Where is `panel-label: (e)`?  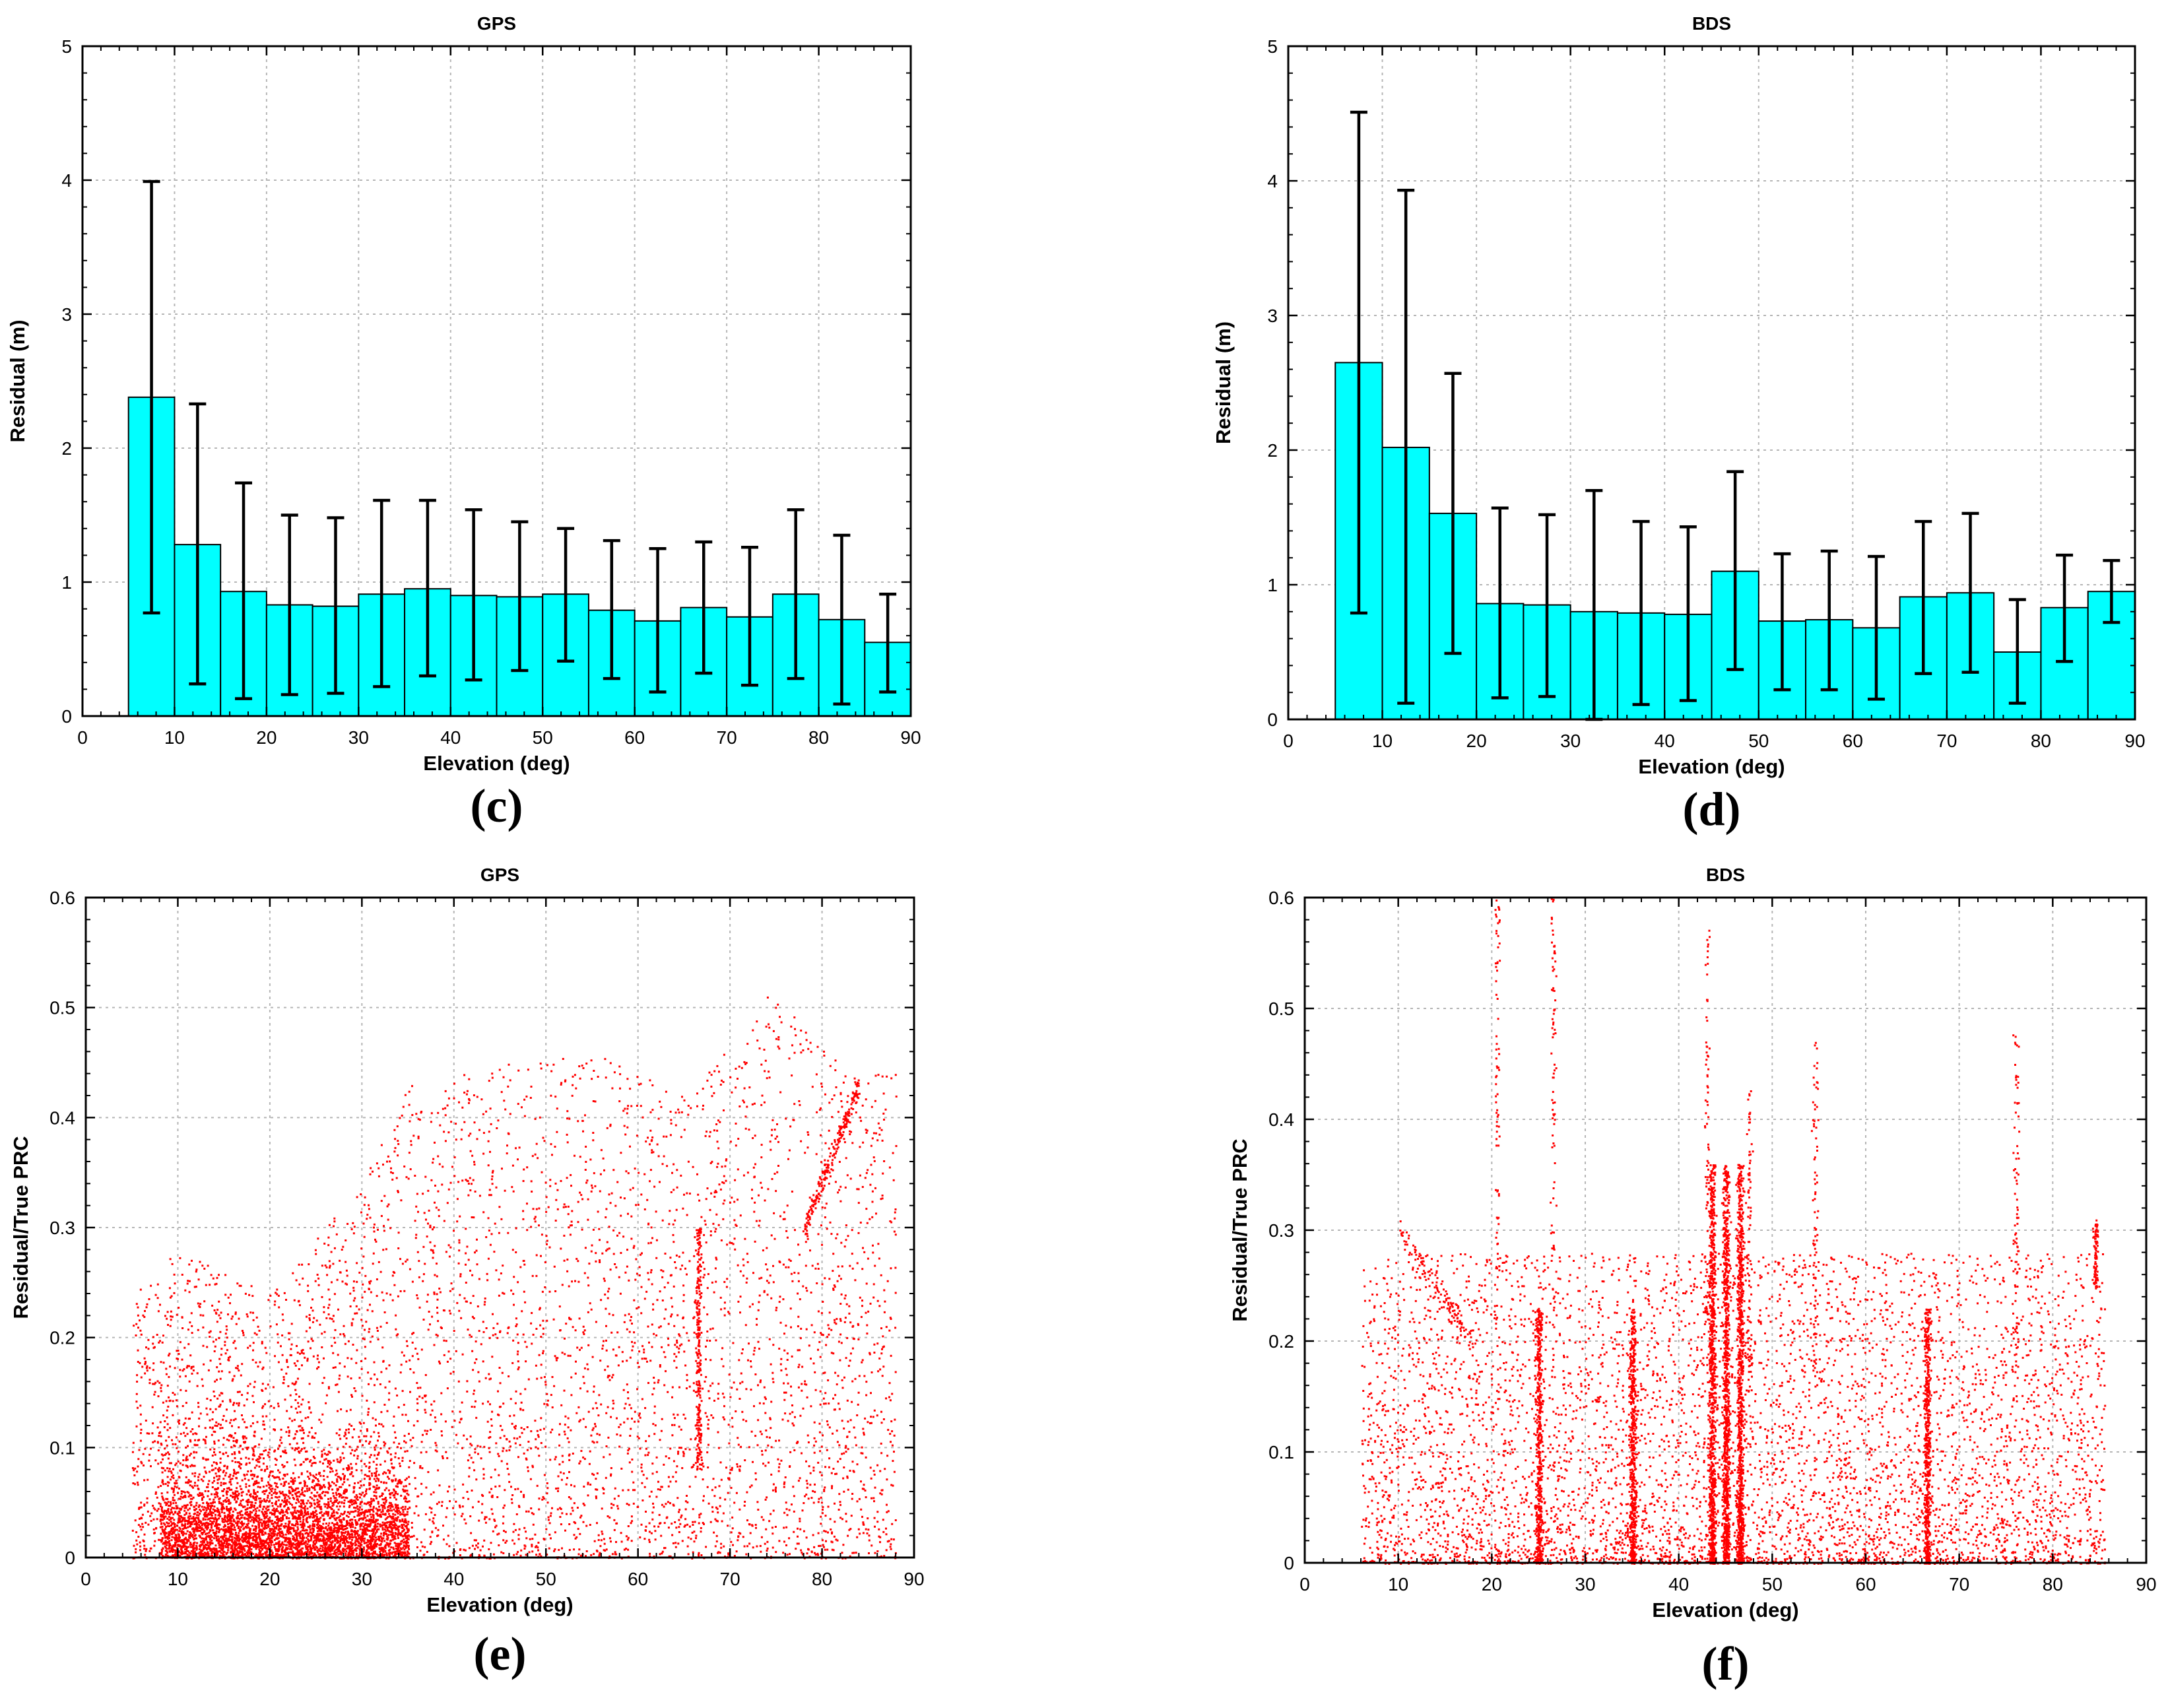 panel-label: (e) is located at coordinates (501, 1653).